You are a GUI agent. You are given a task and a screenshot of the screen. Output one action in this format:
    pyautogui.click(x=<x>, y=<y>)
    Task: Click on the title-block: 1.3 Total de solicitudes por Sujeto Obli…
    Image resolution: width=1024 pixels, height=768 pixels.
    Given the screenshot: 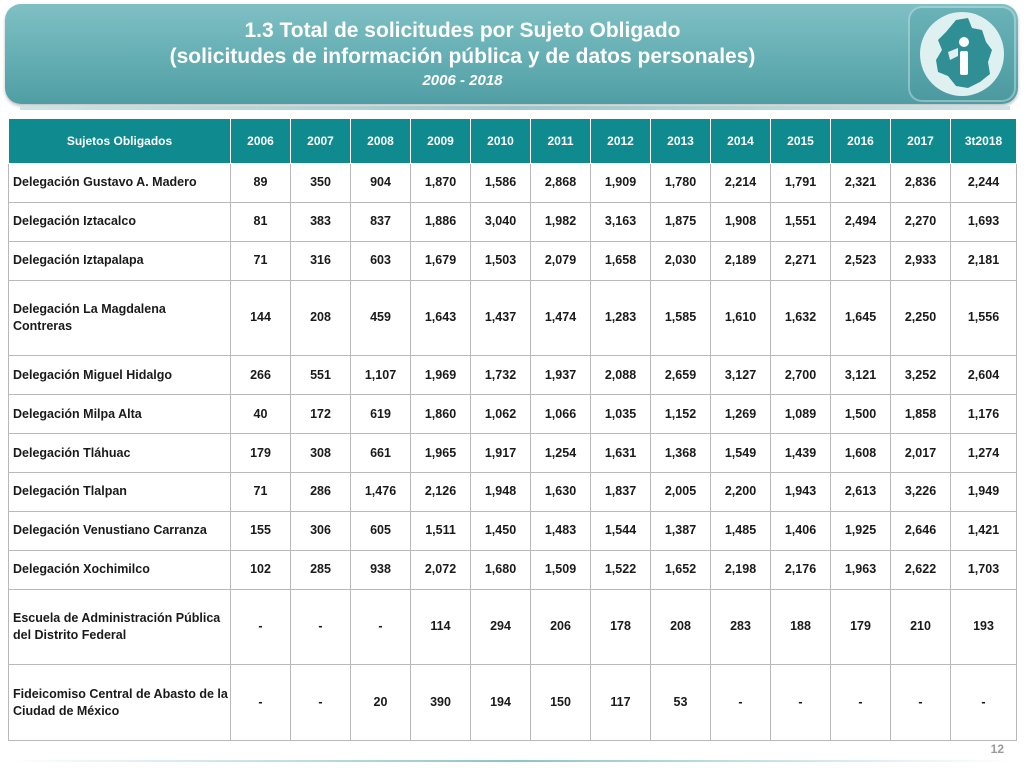 What is the action you would take?
    pyautogui.click(x=462, y=55)
    